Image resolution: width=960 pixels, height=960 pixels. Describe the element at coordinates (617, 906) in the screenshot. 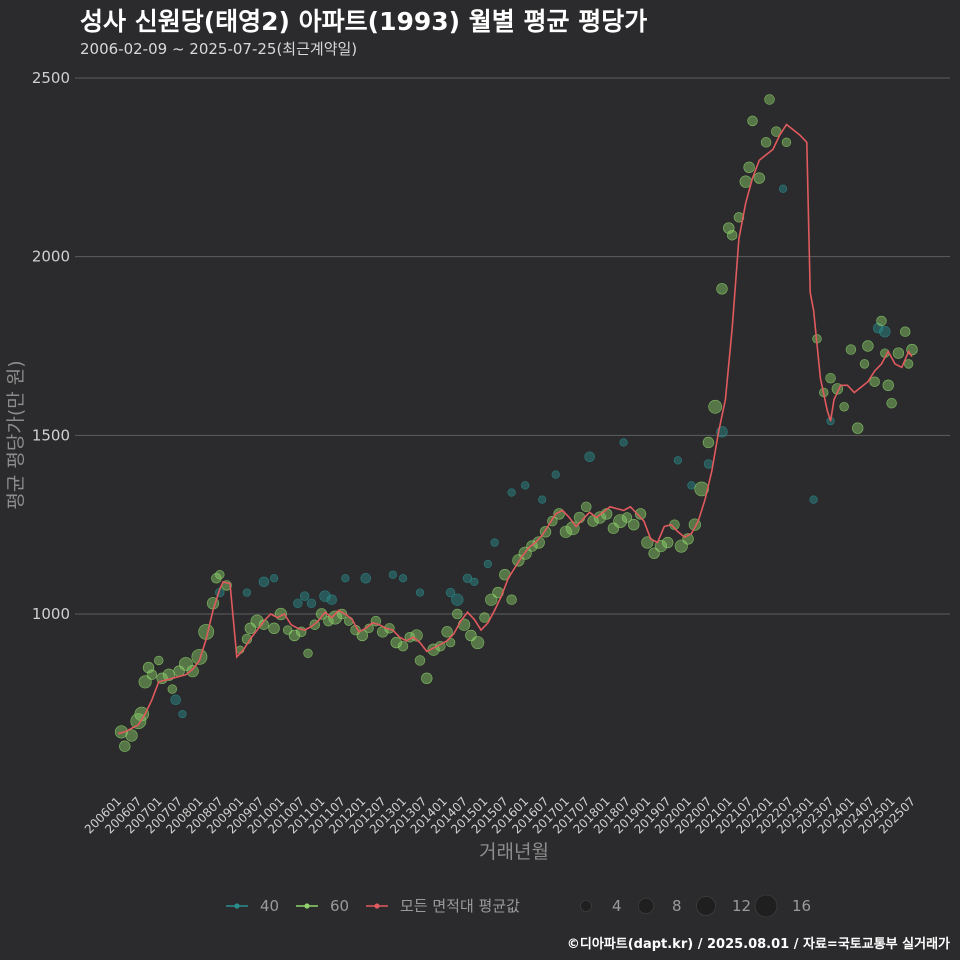

I see `legend-size-label: 4` at that location.